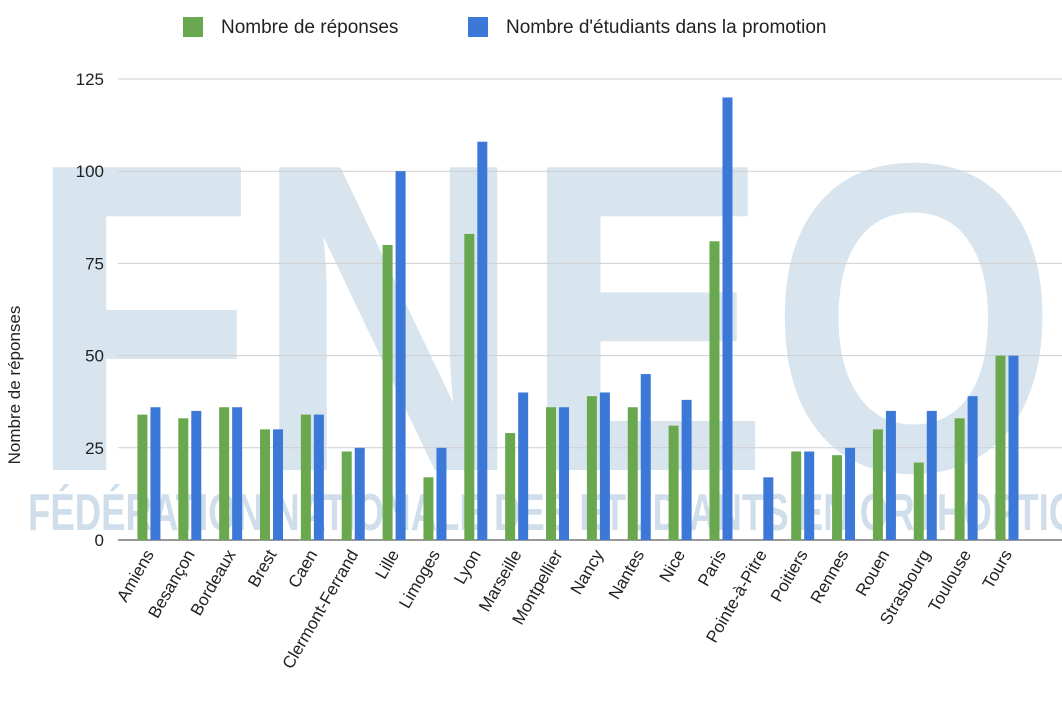 The width and height of the screenshot is (1062, 706). I want to click on y-tick-label: 125, so click(90, 79).